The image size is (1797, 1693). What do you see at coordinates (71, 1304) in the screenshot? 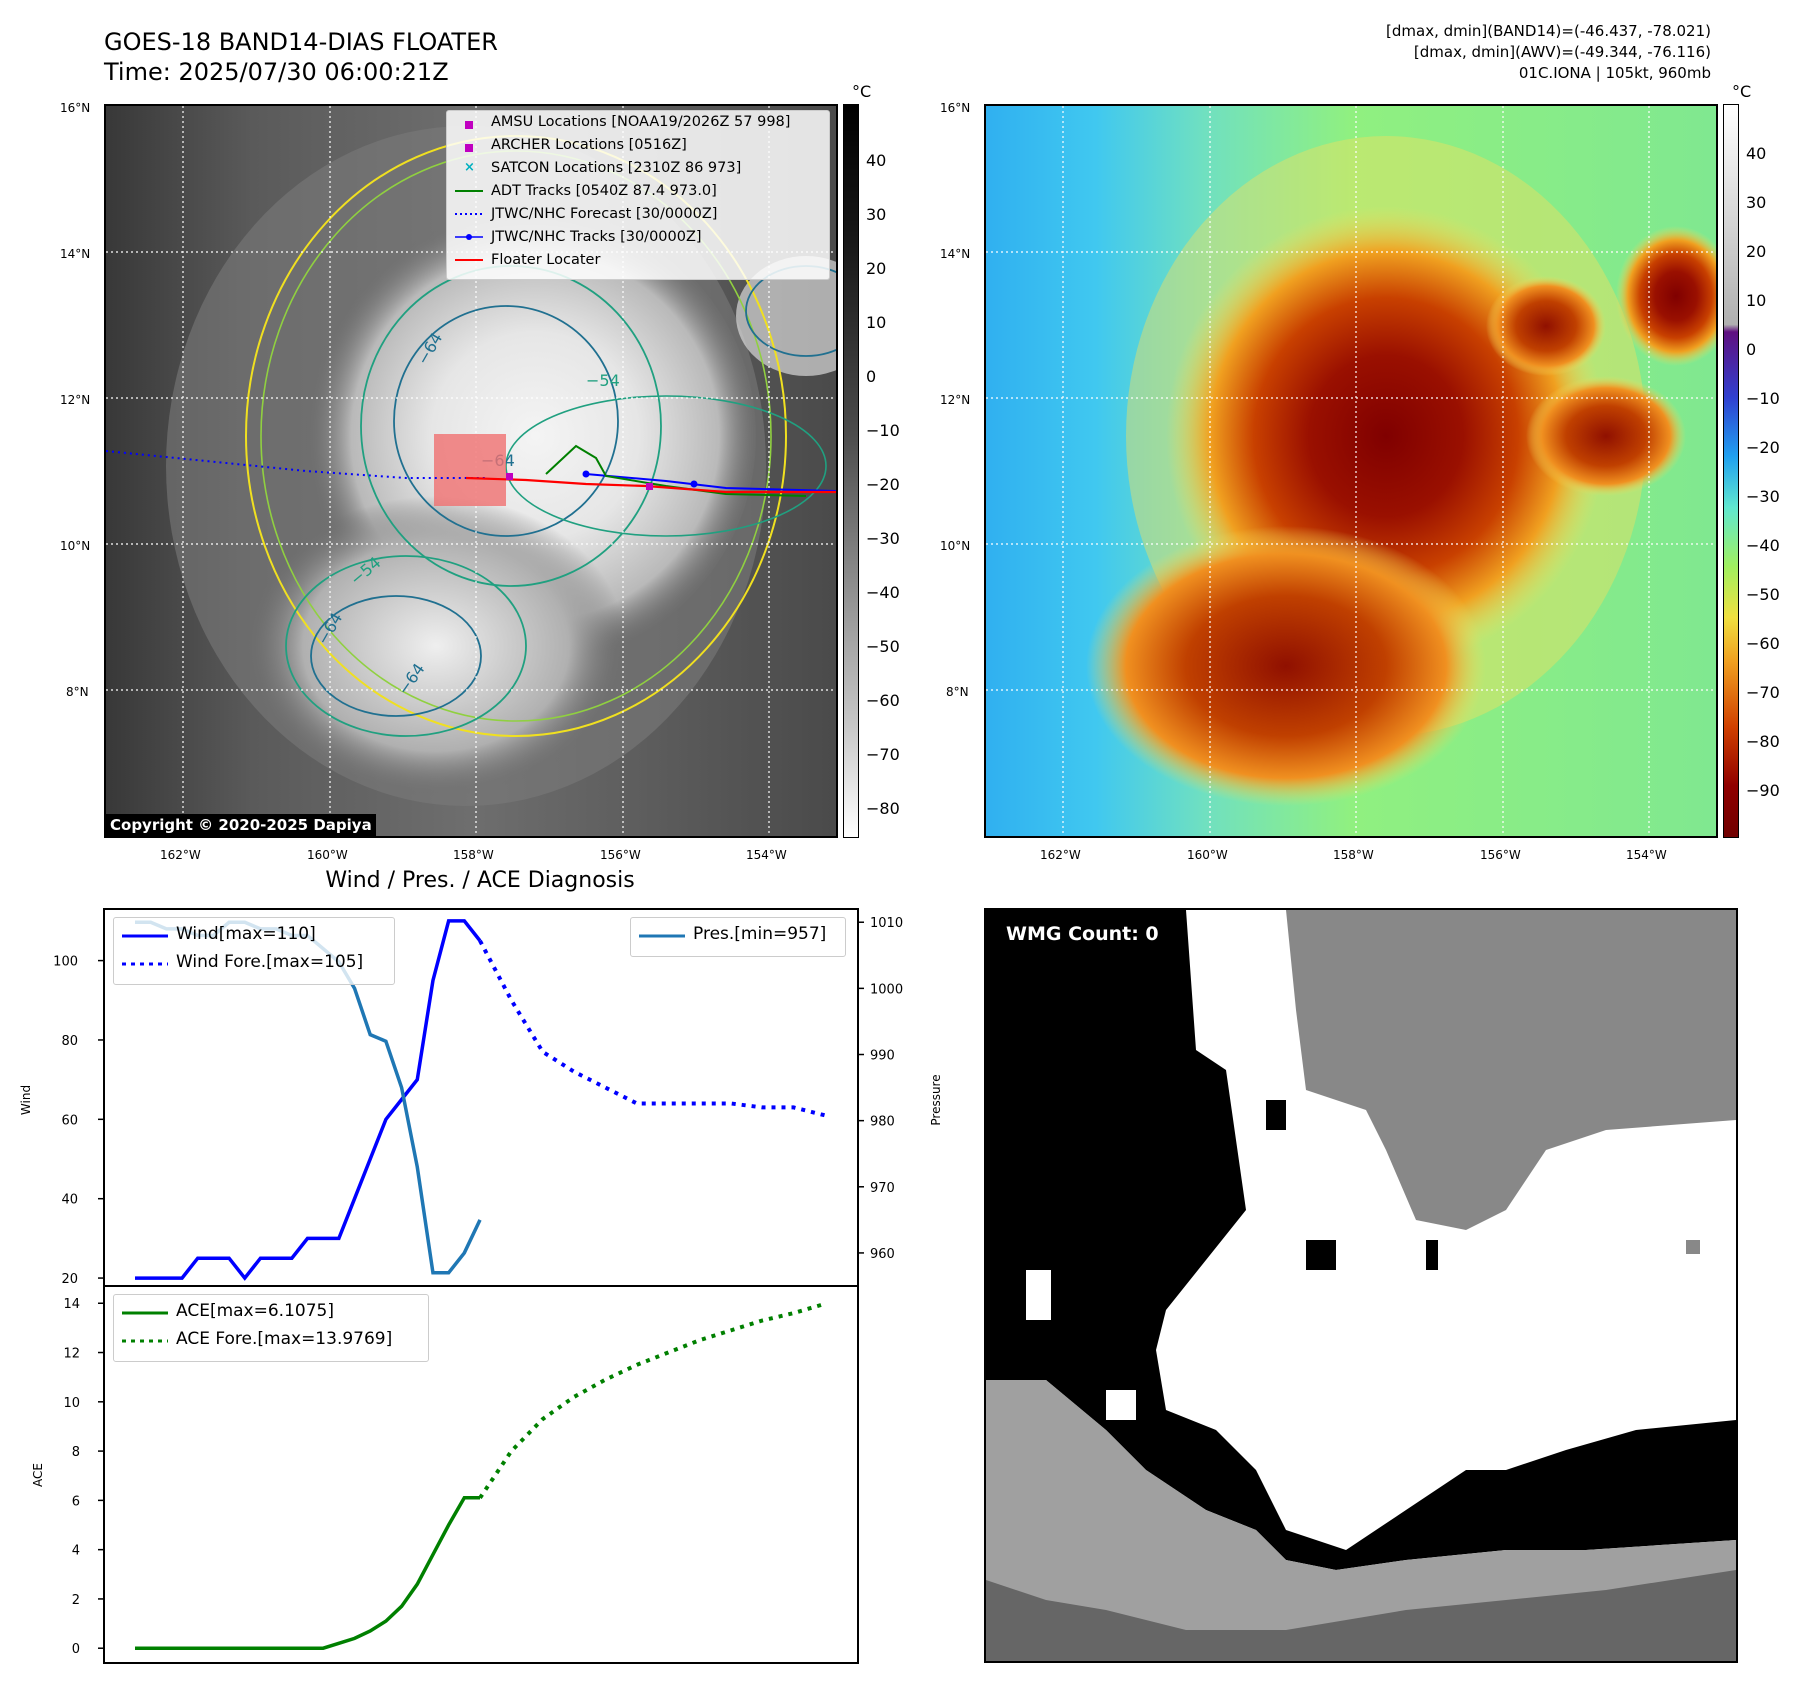
I see `ace-ytick-label: 14` at bounding box center [71, 1304].